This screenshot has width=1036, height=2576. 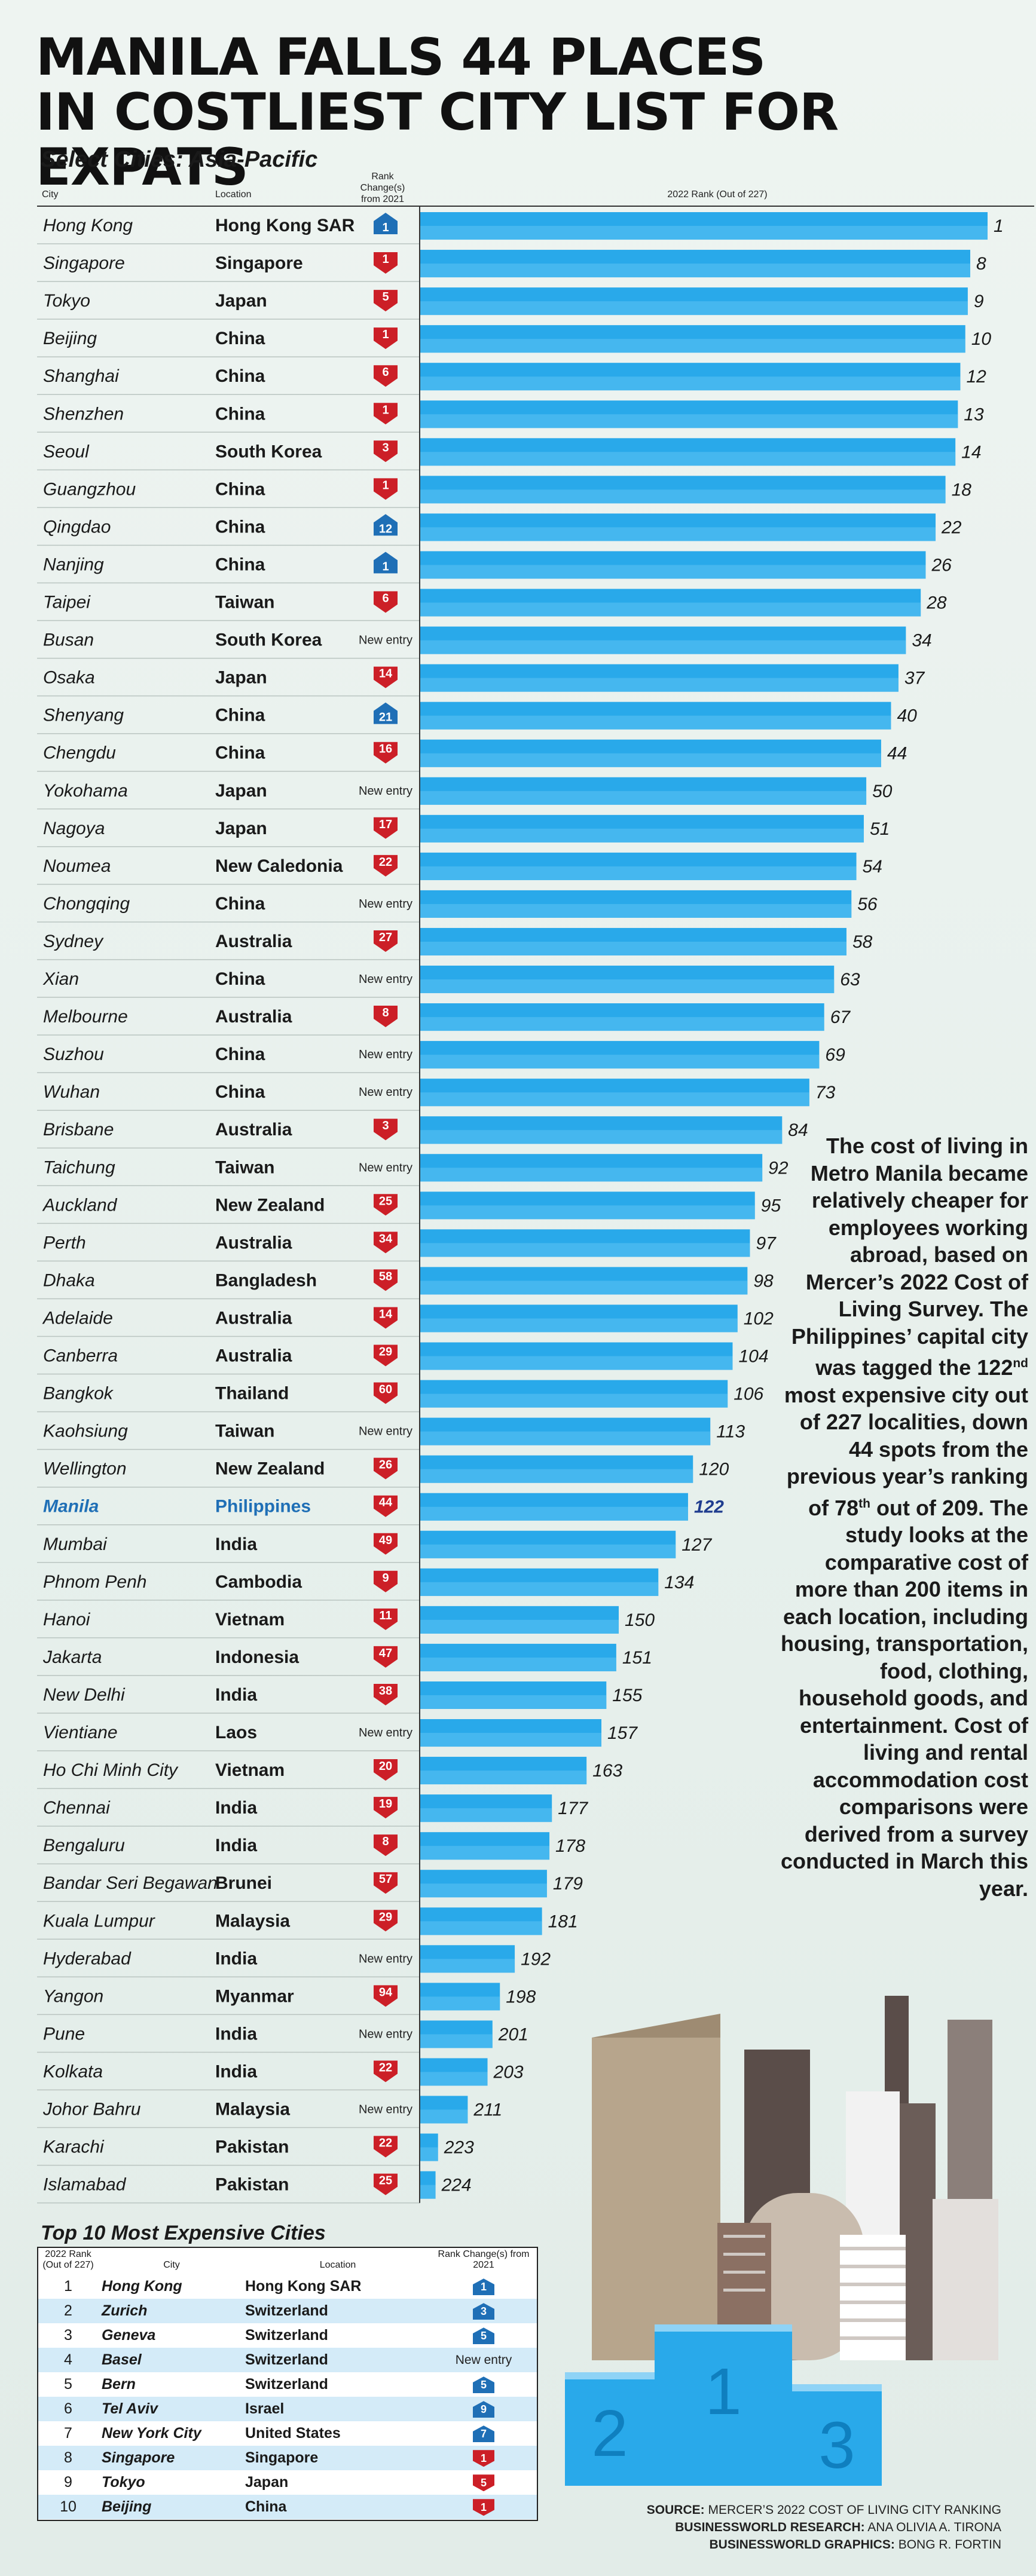 What do you see at coordinates (836, 2445) in the screenshot?
I see `podium-label-3: 3` at bounding box center [836, 2445].